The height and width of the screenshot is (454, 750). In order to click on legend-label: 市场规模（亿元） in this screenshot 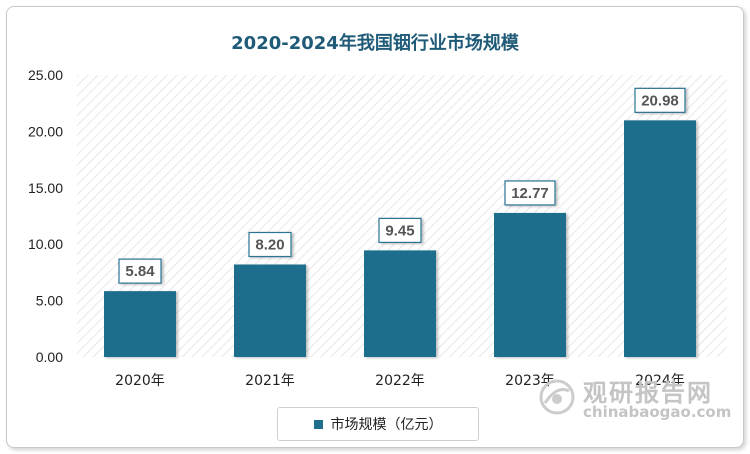, I will do `click(386, 425)`.